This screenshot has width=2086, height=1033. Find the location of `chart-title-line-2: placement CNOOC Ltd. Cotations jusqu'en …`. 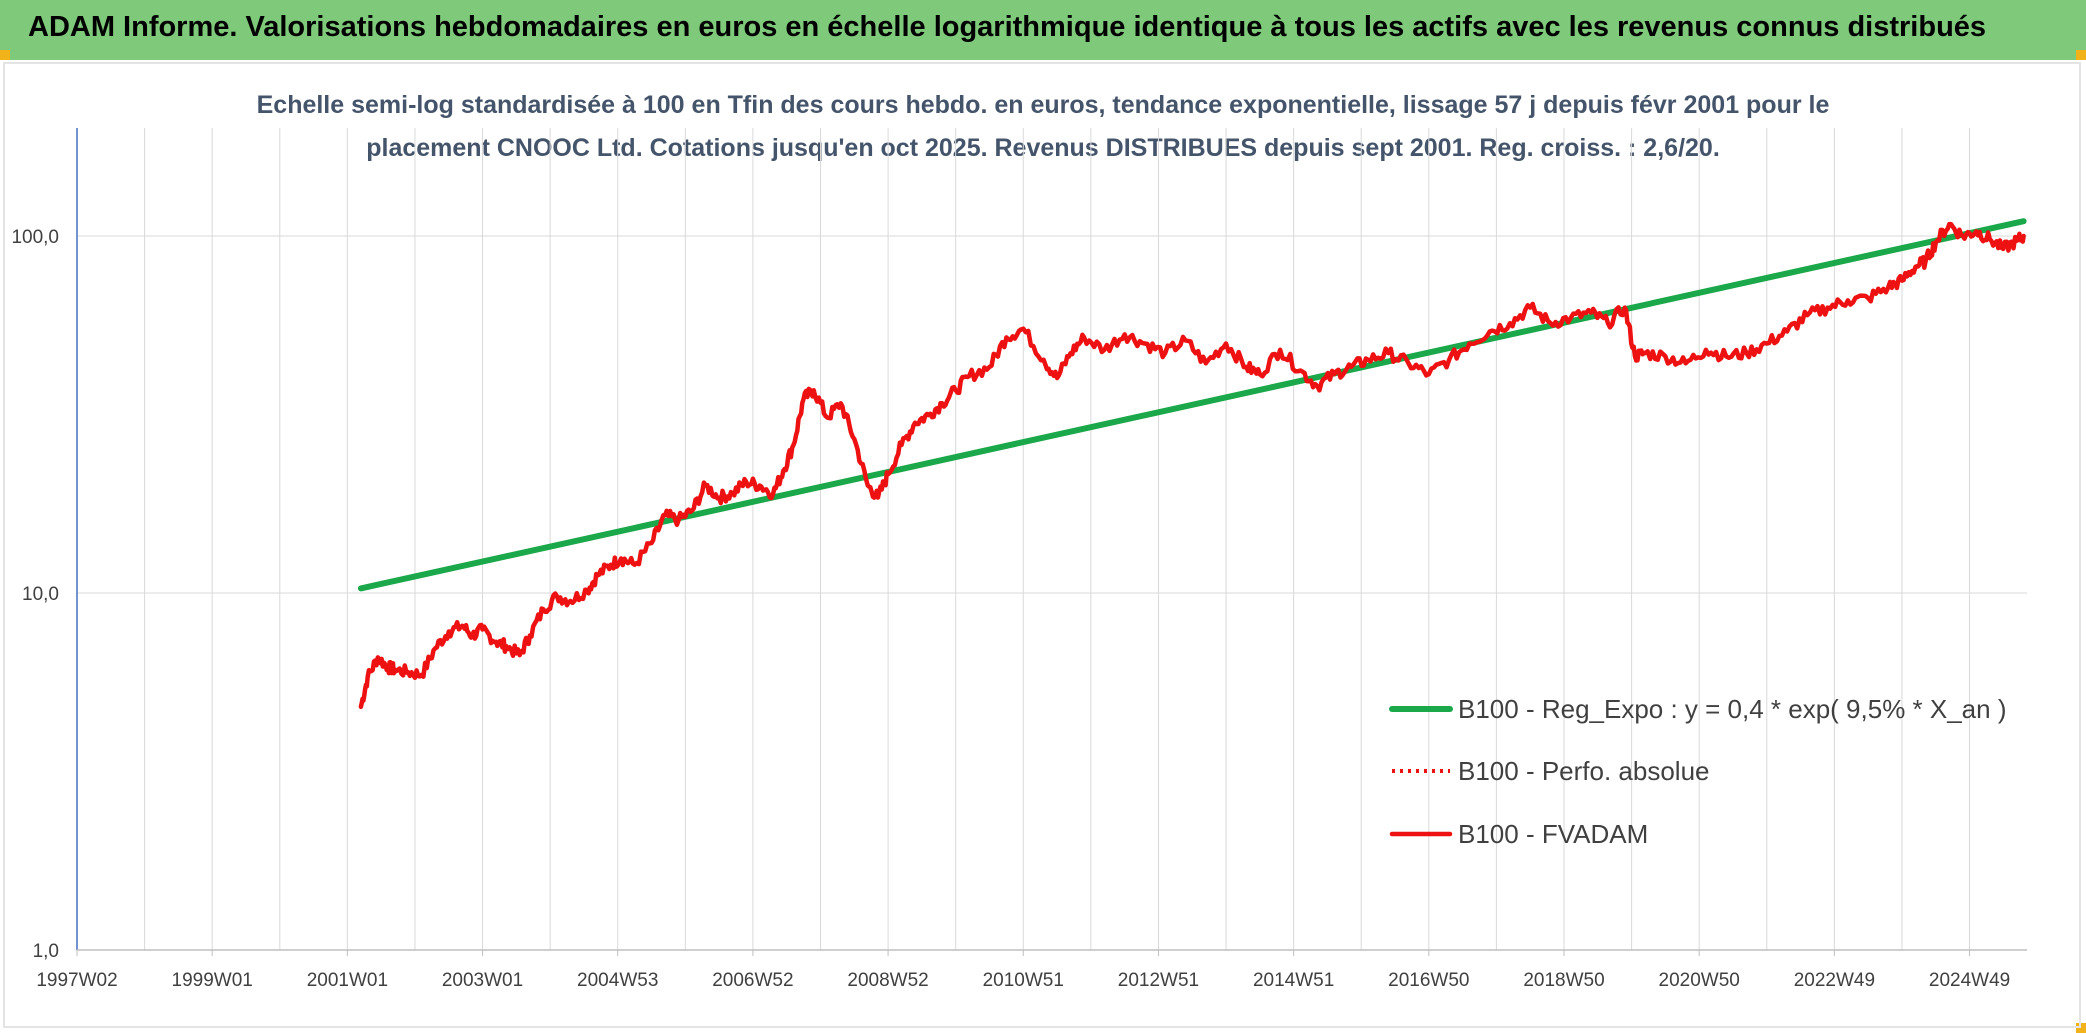

chart-title-line-2: placement CNOOC Ltd. Cotations jusqu'en … is located at coordinates (1043, 148).